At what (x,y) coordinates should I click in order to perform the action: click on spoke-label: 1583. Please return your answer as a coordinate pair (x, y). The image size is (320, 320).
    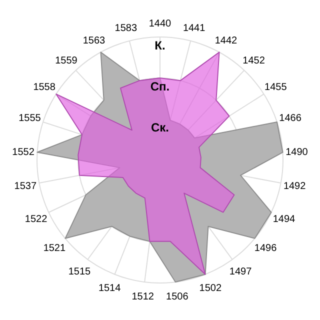
    Looking at the image, I should click on (126, 28).